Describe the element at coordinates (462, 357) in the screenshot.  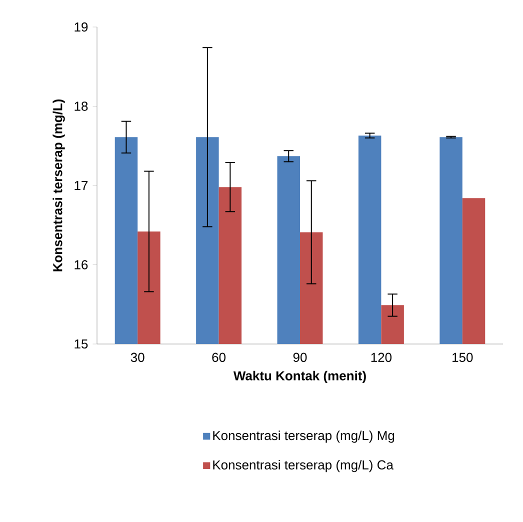
I see `x-tick-label: 150` at that location.